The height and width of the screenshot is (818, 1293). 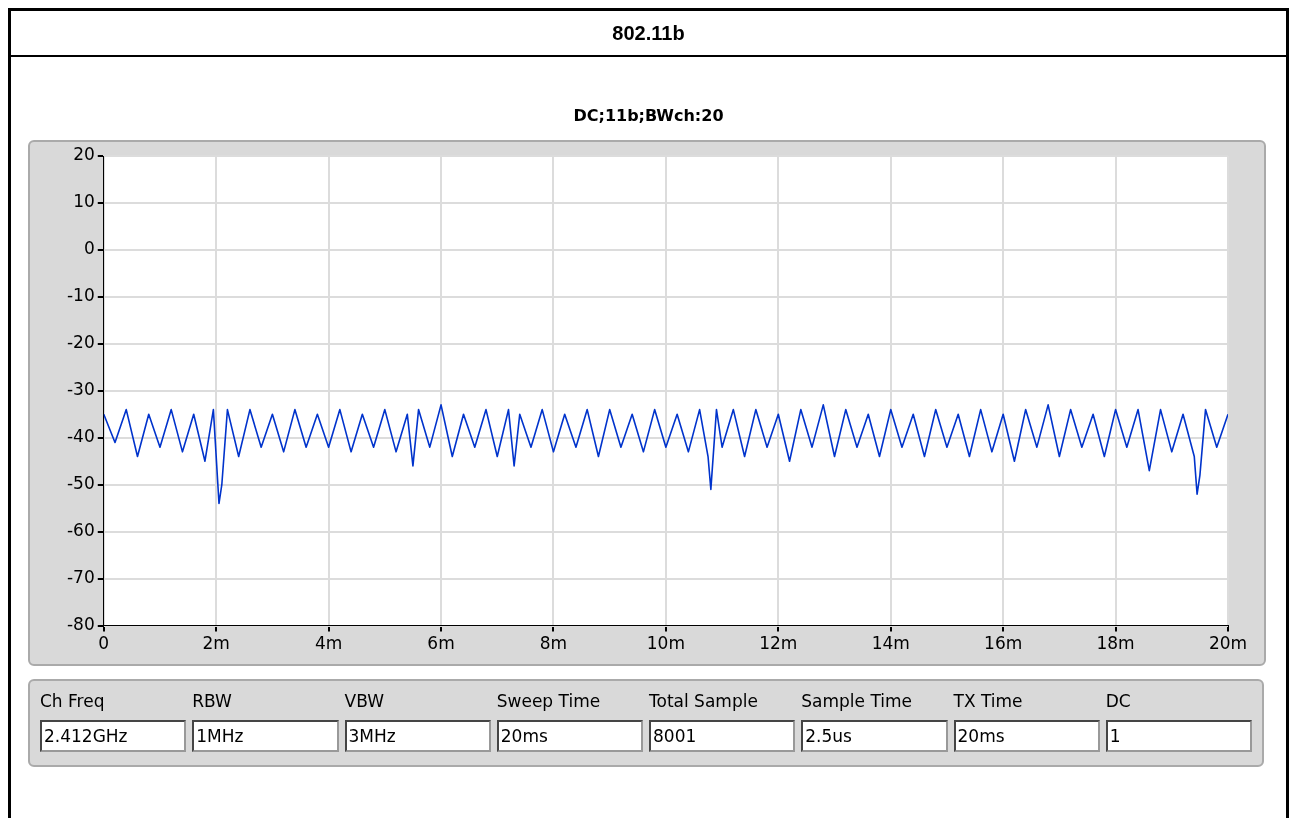 What do you see at coordinates (648, 34) in the screenshot?
I see `chart-title: 802.11b` at bounding box center [648, 34].